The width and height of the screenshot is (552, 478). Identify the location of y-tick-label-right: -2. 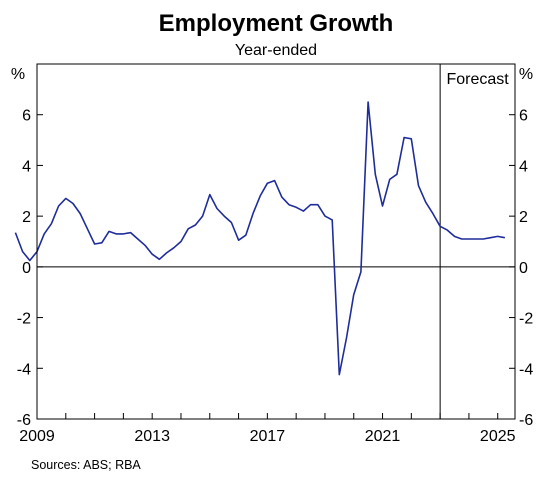
(526, 319).